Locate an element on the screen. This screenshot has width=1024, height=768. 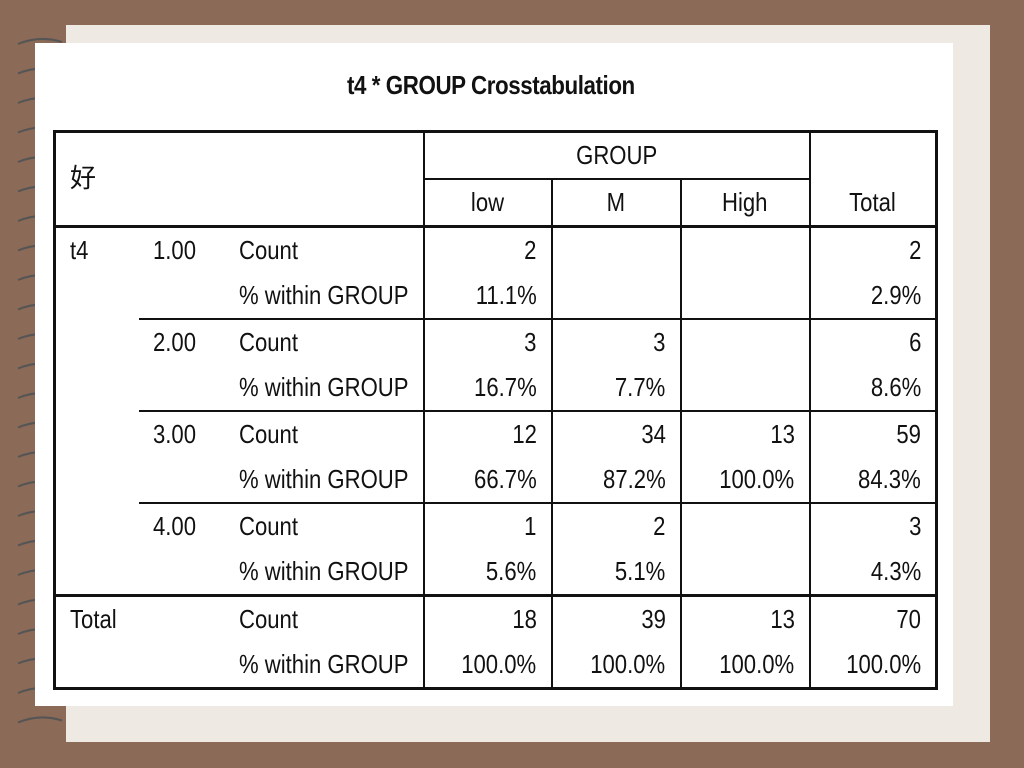
pct-cell-m: 5.1% is located at coordinates (615, 572).